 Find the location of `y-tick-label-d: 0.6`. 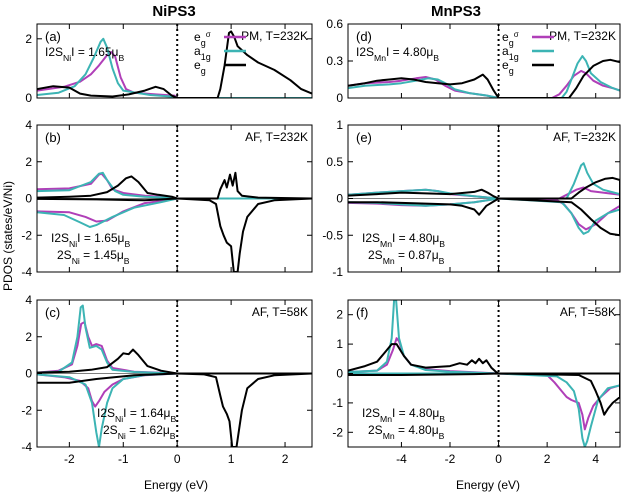

y-tick-label-d: 0.6 is located at coordinates (334, 24).